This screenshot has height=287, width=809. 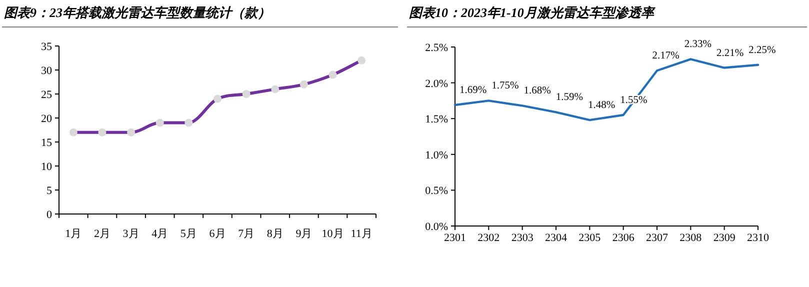 I want to click on y-tick-label: 30, so click(x=46, y=71).